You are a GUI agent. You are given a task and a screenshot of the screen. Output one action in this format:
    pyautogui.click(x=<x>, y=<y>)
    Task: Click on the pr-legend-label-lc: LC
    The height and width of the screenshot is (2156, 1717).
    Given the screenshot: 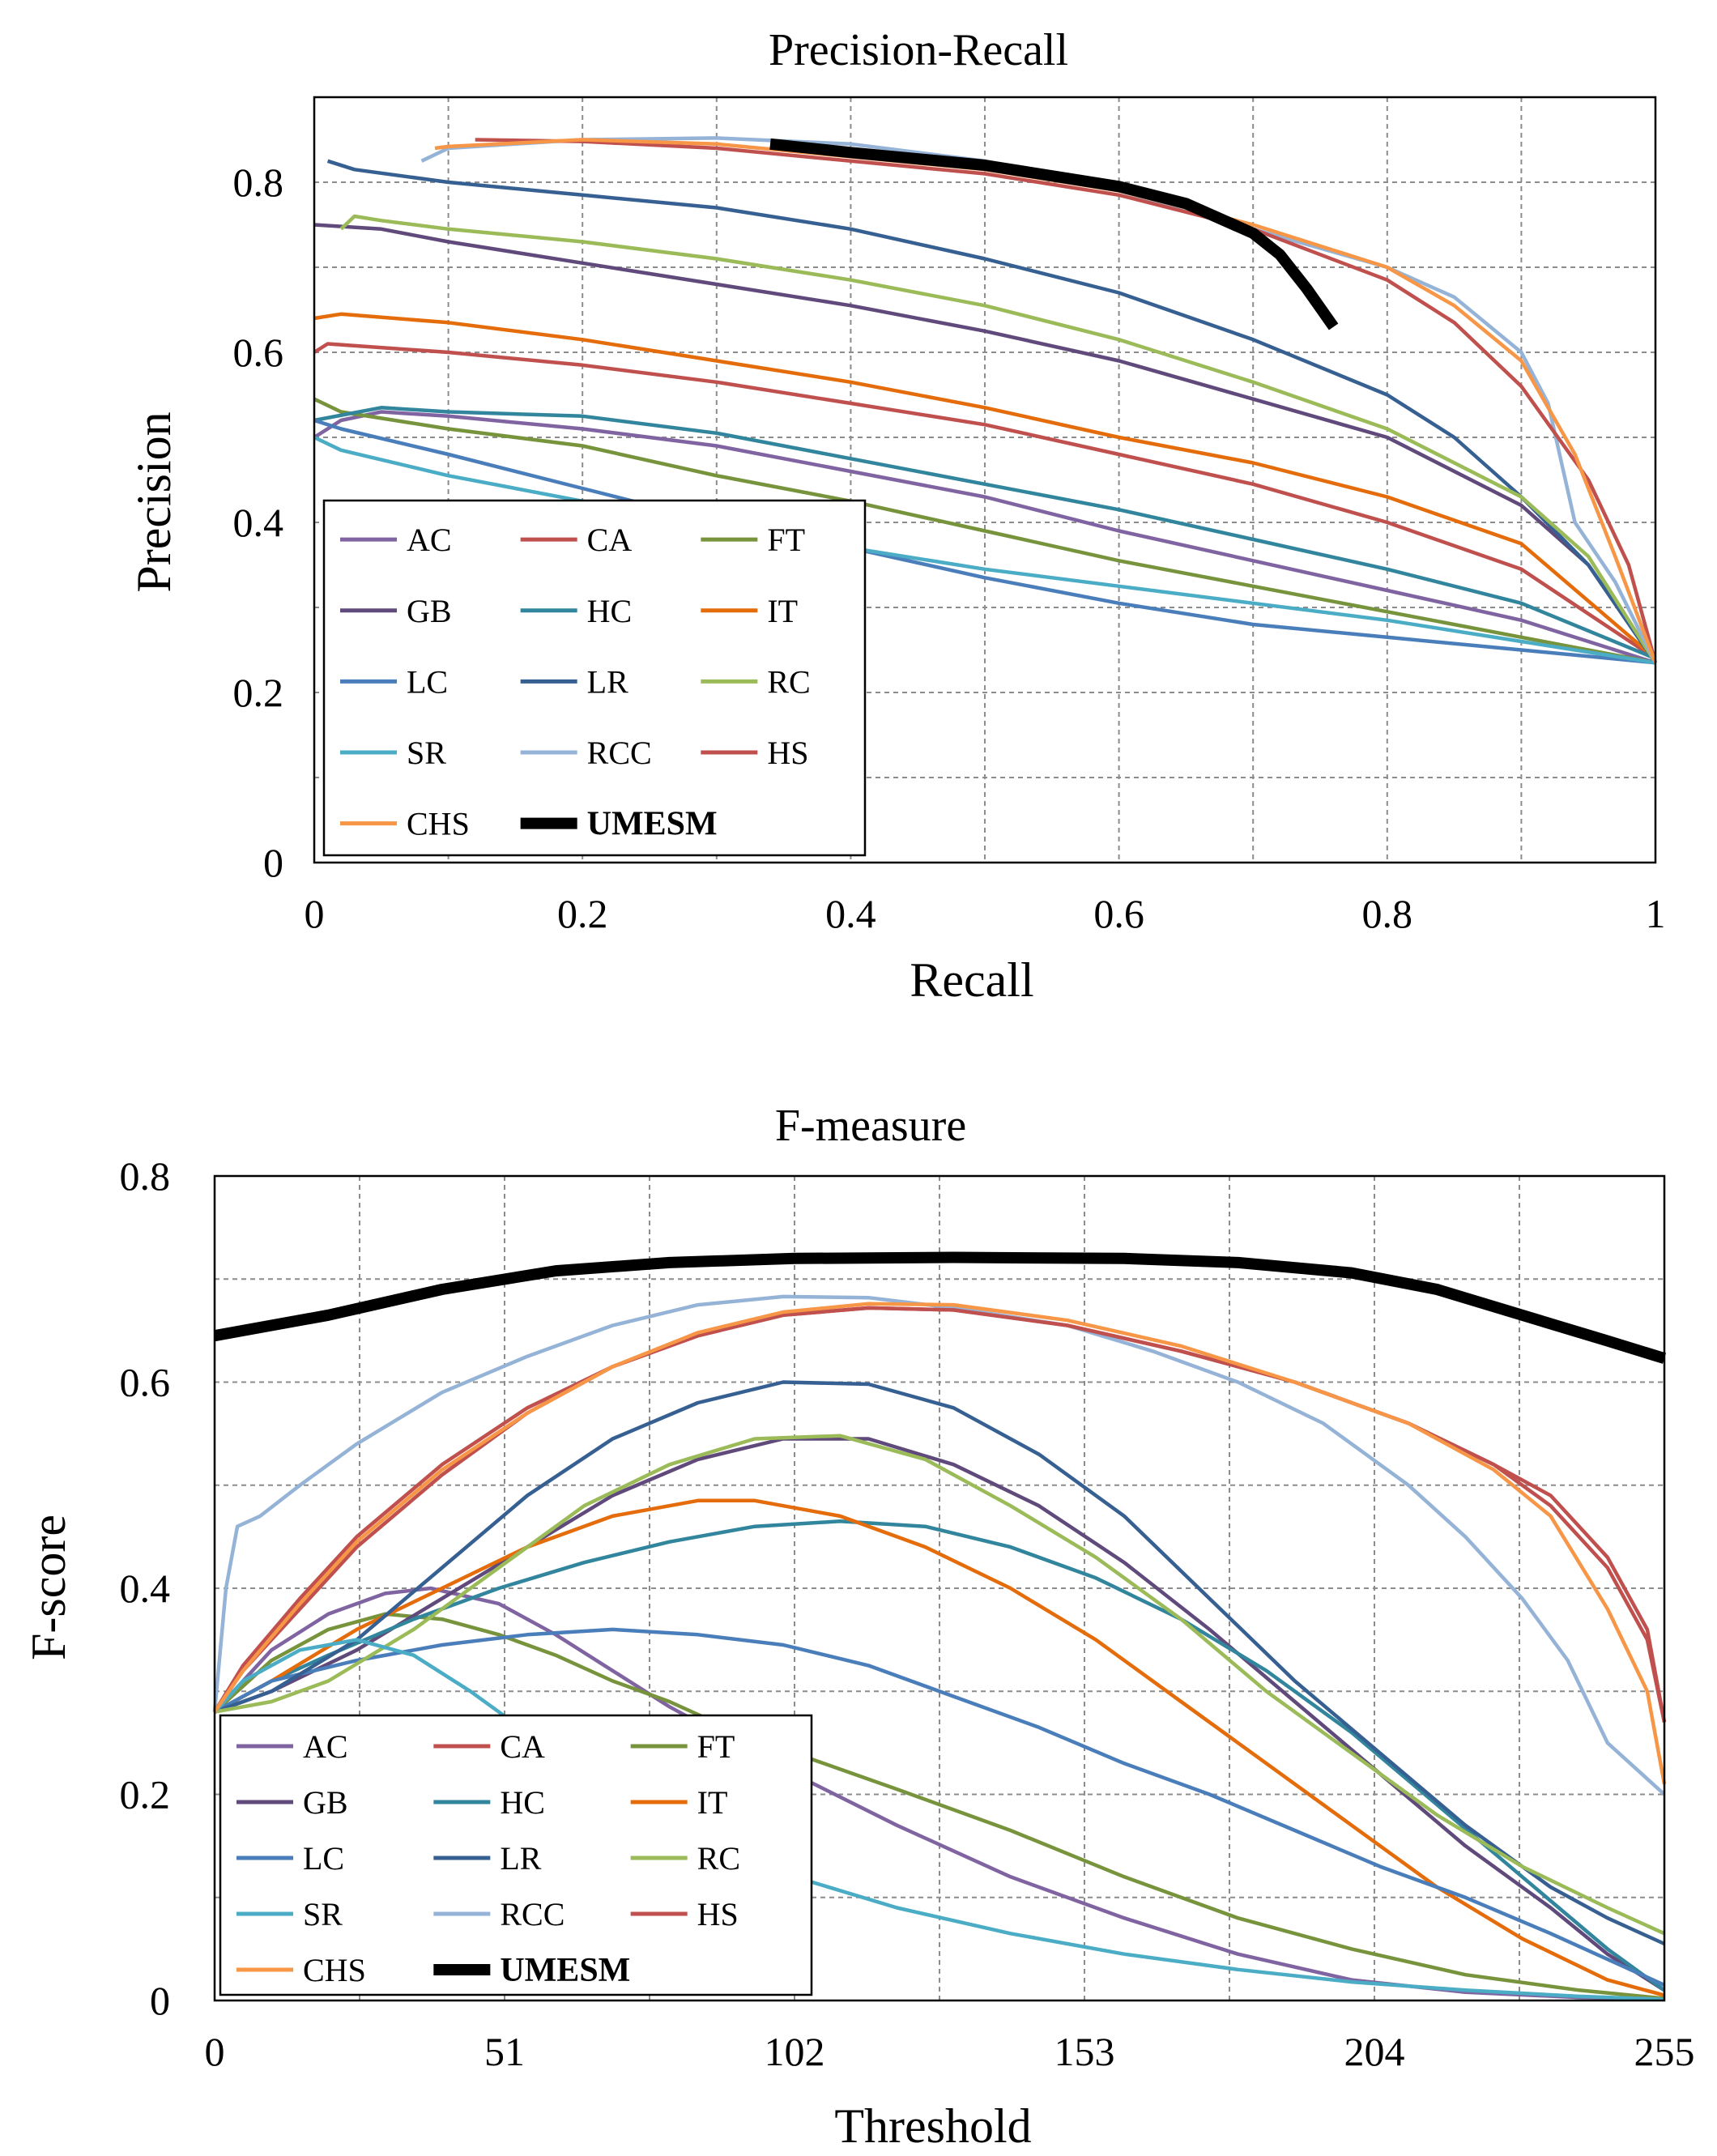 What is the action you would take?
    pyautogui.click(x=427, y=681)
    